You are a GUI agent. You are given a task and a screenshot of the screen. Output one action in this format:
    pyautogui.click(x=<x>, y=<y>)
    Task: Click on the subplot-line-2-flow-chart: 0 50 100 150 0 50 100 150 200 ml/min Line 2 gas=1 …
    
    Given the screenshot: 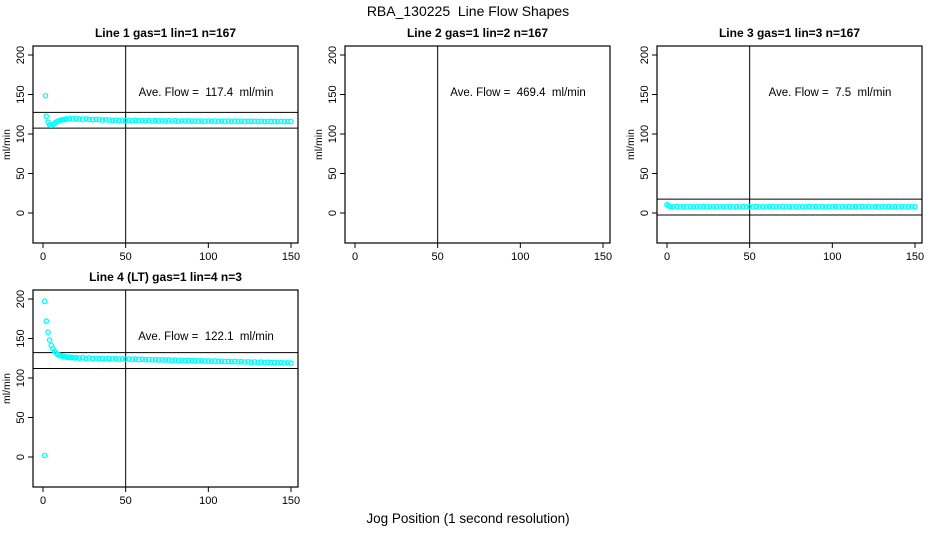 What is the action you would take?
    pyautogui.click(x=462, y=144)
    